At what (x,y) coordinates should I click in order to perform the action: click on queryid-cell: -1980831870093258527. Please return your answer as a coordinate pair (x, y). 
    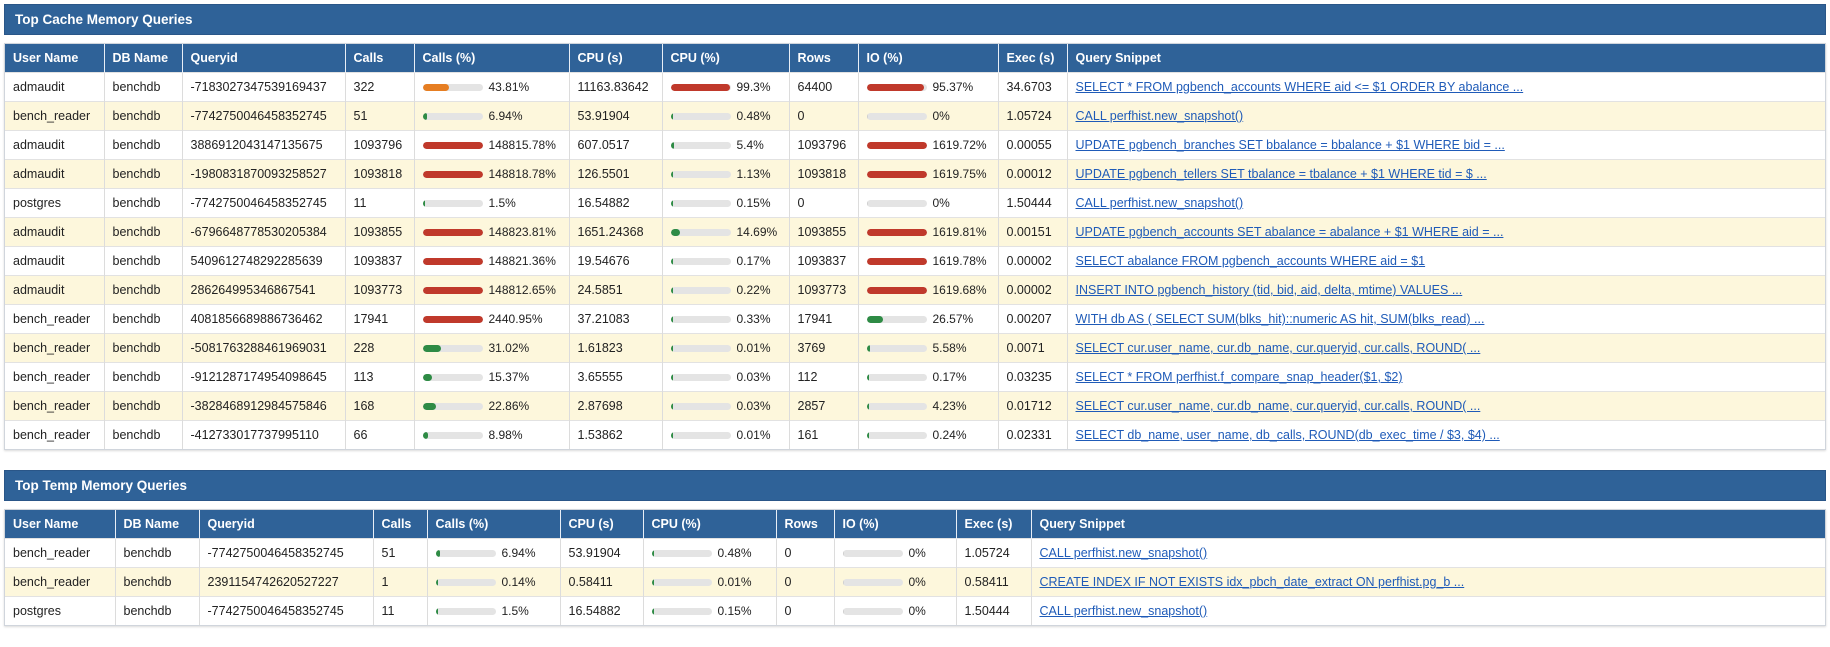
    Looking at the image, I should click on (264, 174).